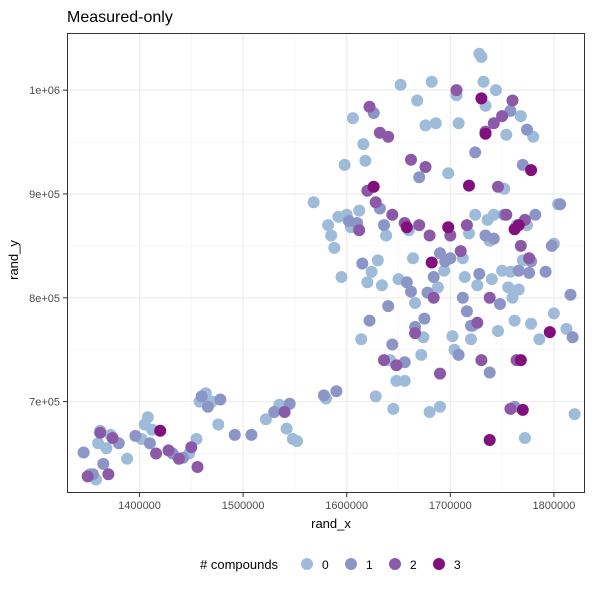  I want to click on y-axis-ticks: 7e+05 8e+05 9e+05 1e+06, so click(48, 247).